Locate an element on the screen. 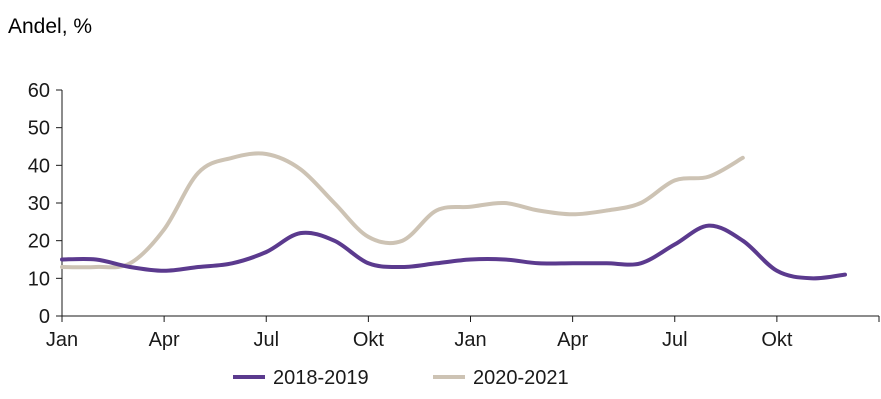 This screenshot has height=399, width=881. y-tick-label: 40 is located at coordinates (39, 166).